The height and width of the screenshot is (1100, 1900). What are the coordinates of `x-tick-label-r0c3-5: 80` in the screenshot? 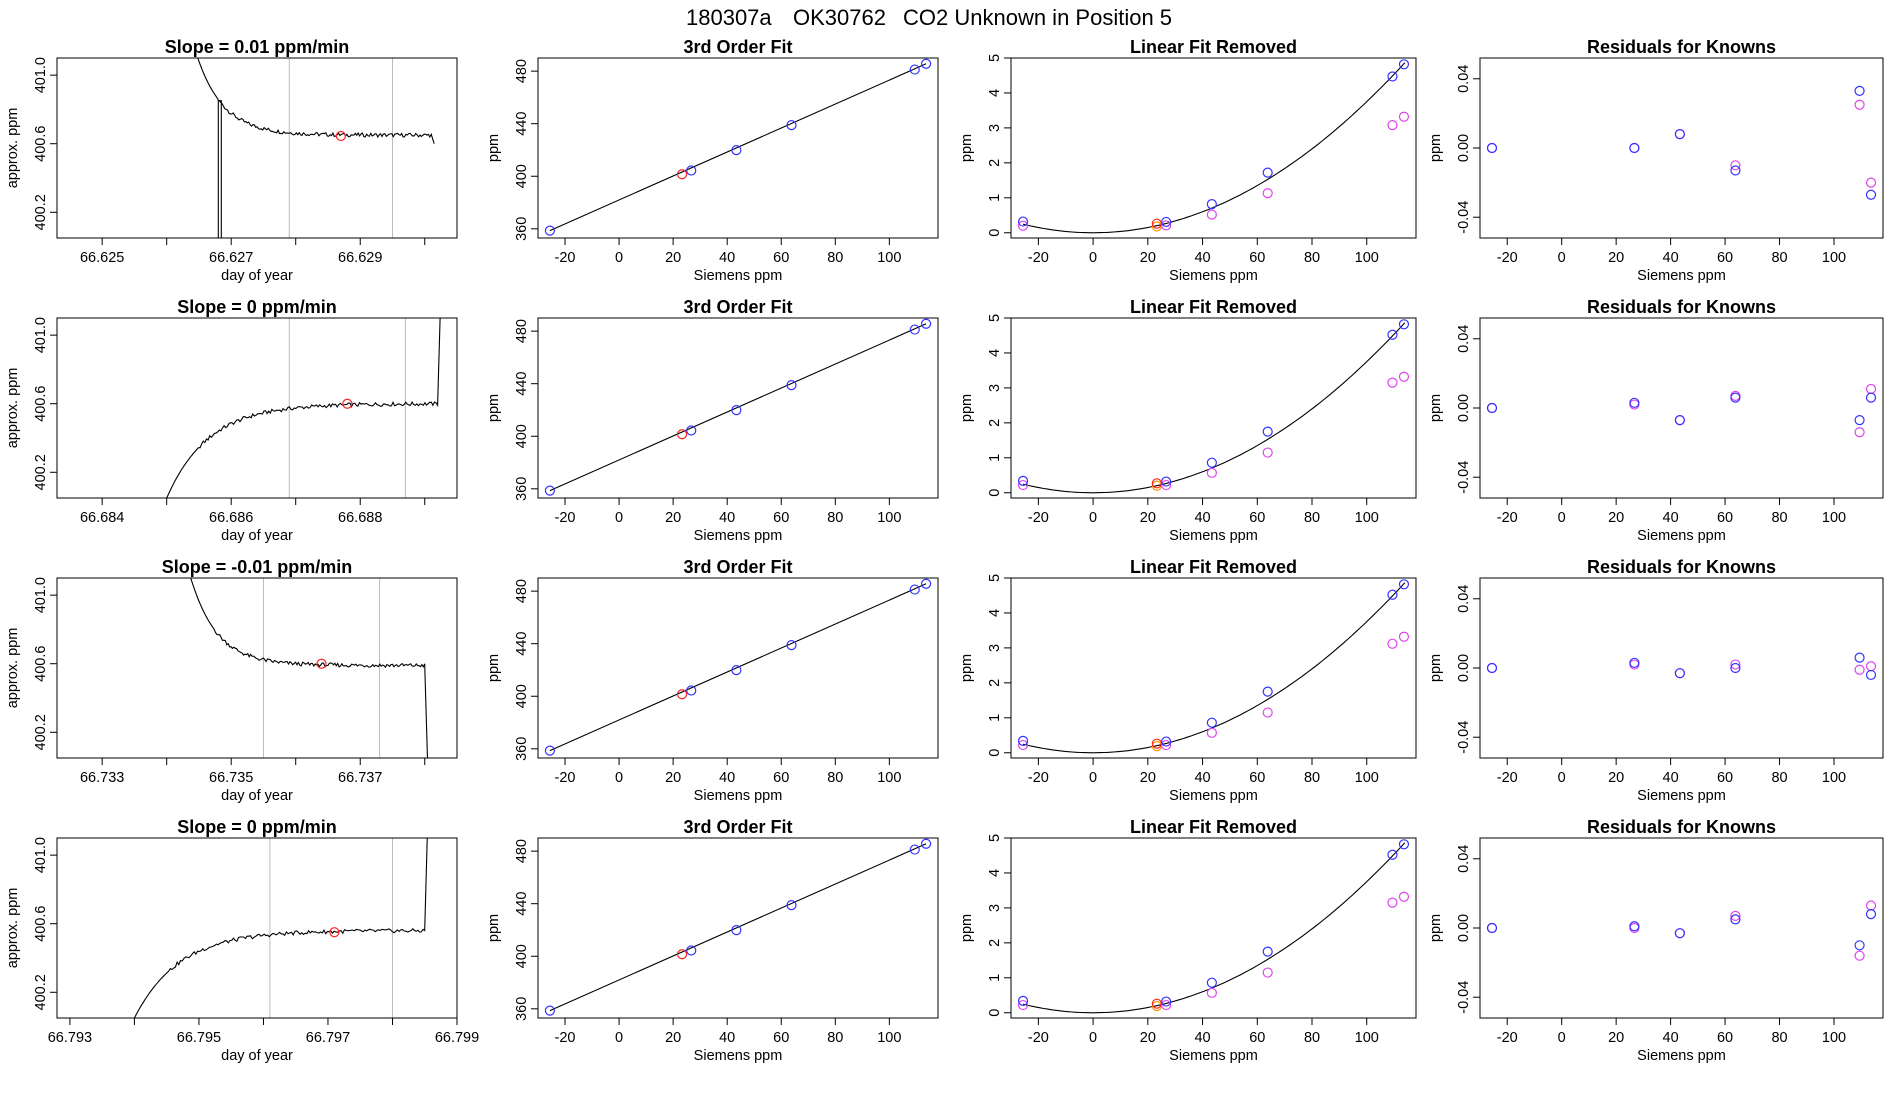 It's located at (1779, 258).